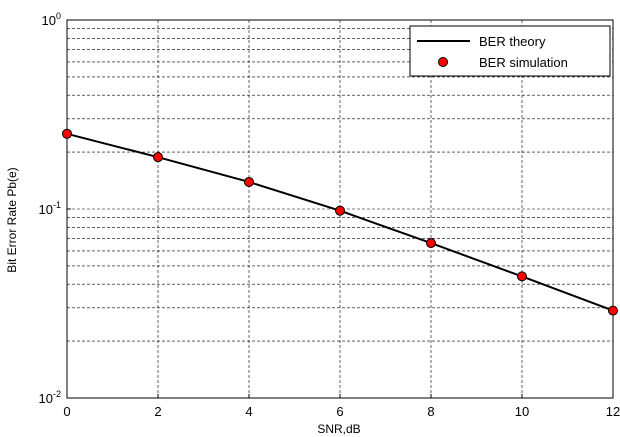  What do you see at coordinates (512, 41) in the screenshot?
I see `legend-label-theory: BER theory` at bounding box center [512, 41].